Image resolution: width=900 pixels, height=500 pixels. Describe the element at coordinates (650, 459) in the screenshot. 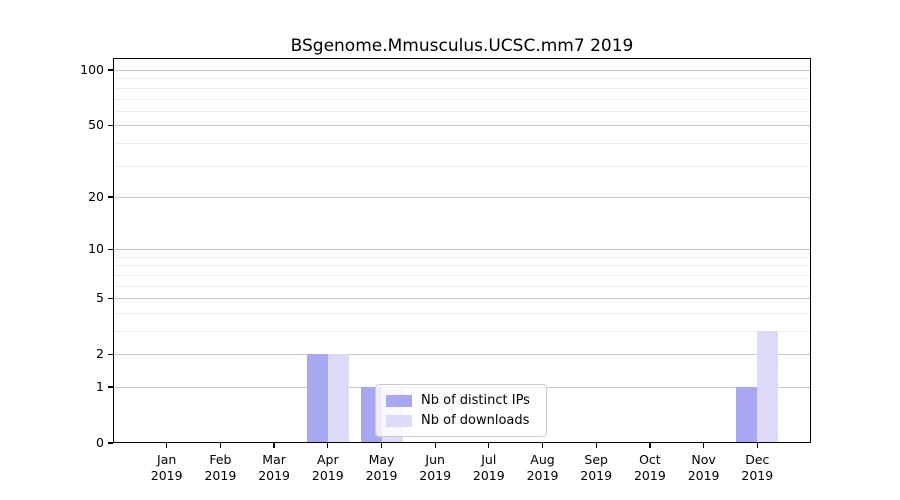

I see `x-tick-month: Oct` at that location.